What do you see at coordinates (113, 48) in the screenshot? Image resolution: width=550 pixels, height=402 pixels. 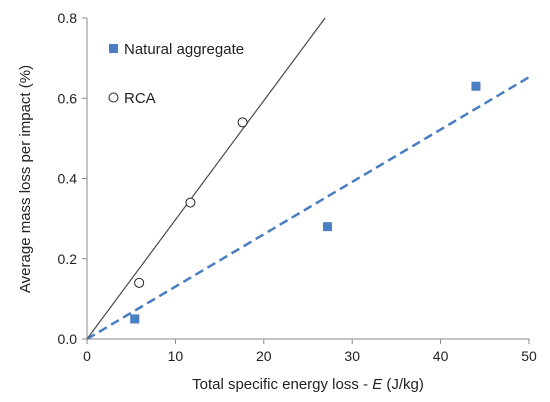 I see `legend-marker-natural-aggregate` at bounding box center [113, 48].